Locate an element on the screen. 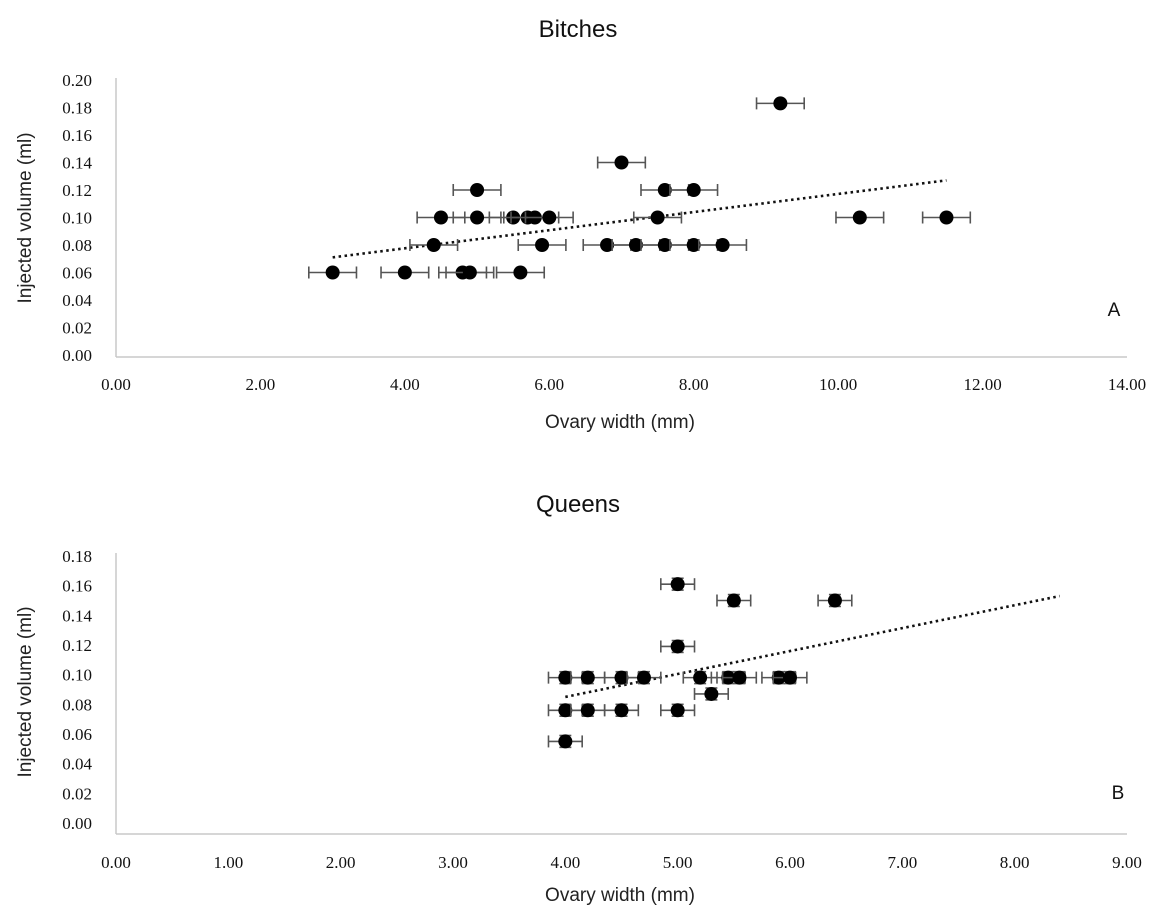 Image resolution: width=1164 pixels, height=910 pixels. x-tick-label: 6.00 is located at coordinates (549, 384).